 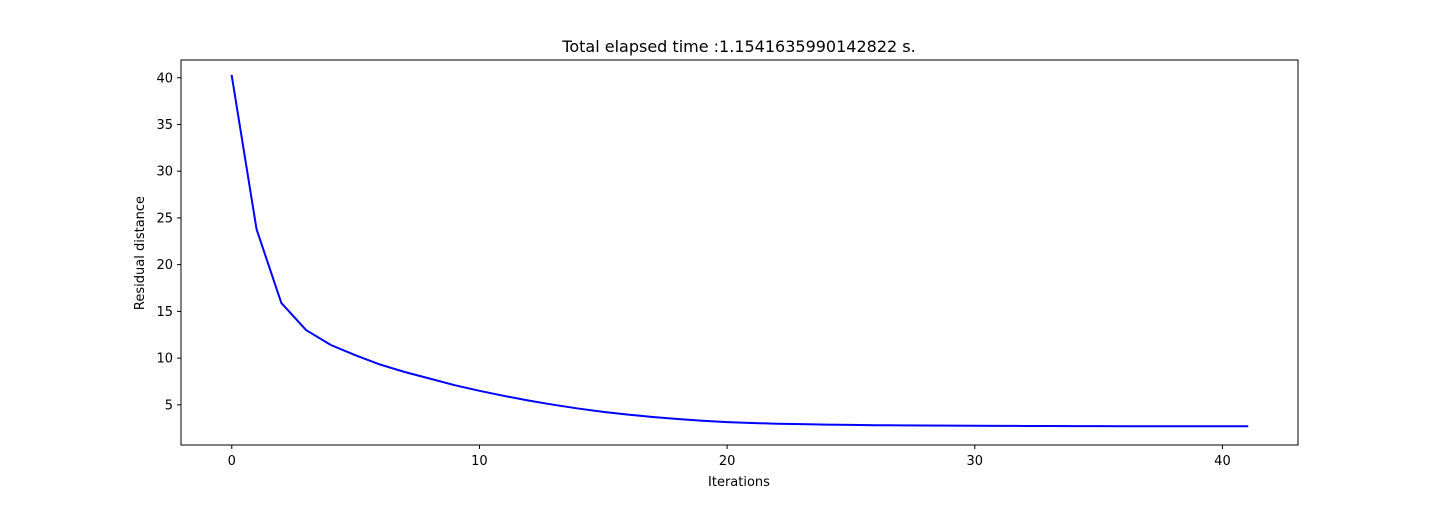 I want to click on x-tick-label: 10, so click(x=479, y=461).